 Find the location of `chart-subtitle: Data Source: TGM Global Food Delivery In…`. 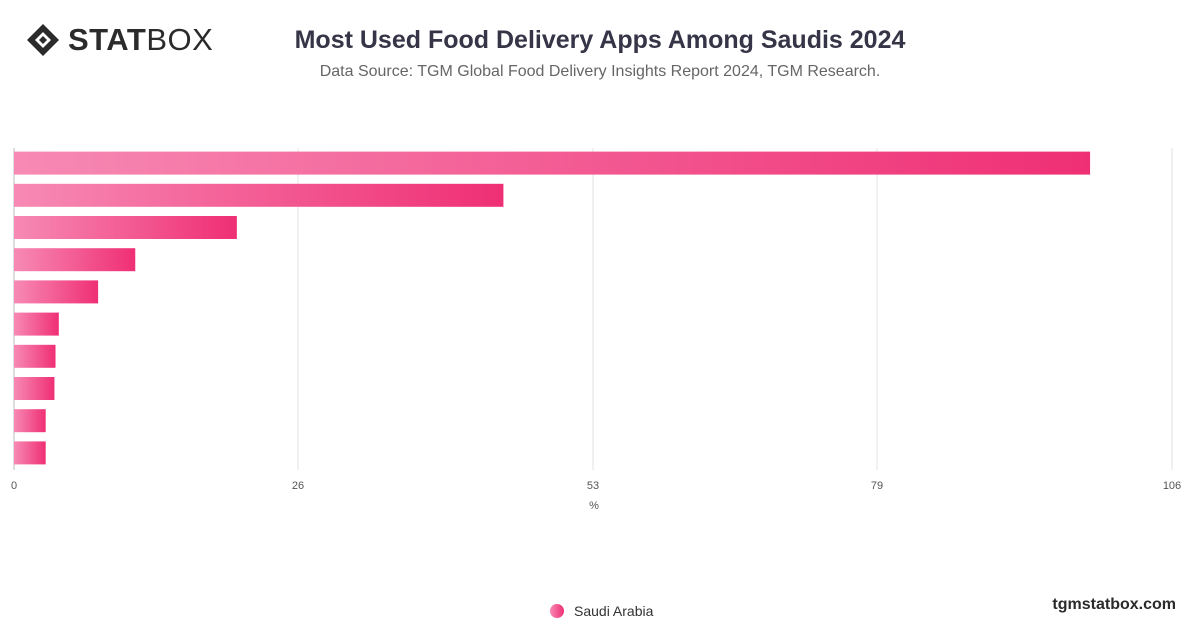

chart-subtitle: Data Source: TGM Global Food Delivery In… is located at coordinates (600, 71).